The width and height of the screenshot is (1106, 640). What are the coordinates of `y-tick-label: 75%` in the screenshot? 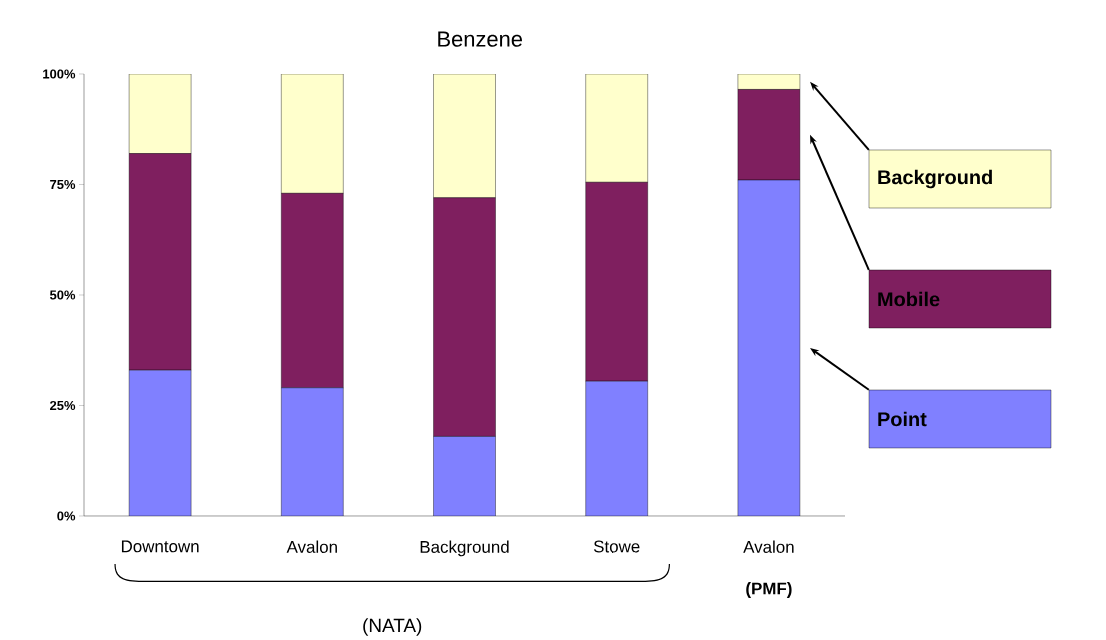 It's located at (63, 184).